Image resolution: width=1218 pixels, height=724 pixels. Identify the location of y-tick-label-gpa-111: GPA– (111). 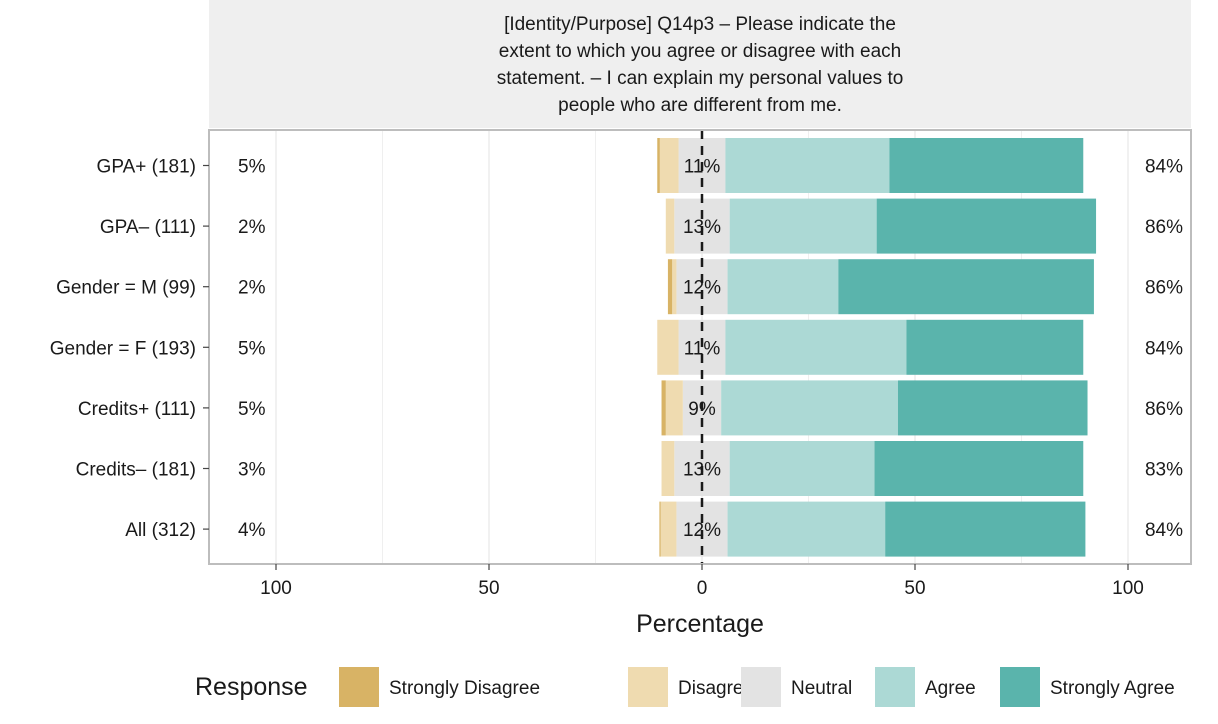
(148, 227).